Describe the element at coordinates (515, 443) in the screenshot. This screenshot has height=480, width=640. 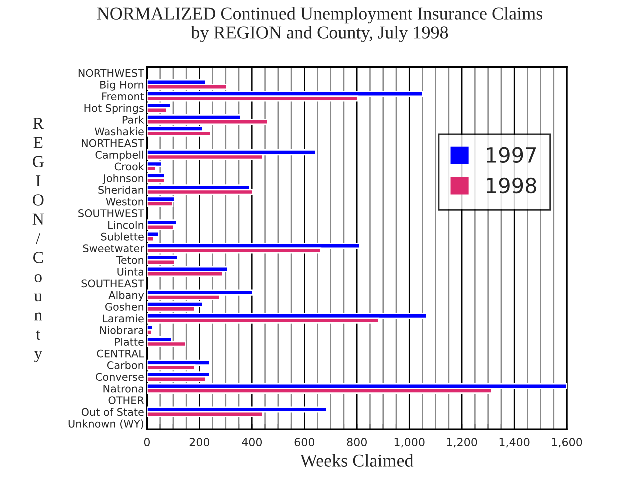
I see `x-tick-label: 1,400` at that location.